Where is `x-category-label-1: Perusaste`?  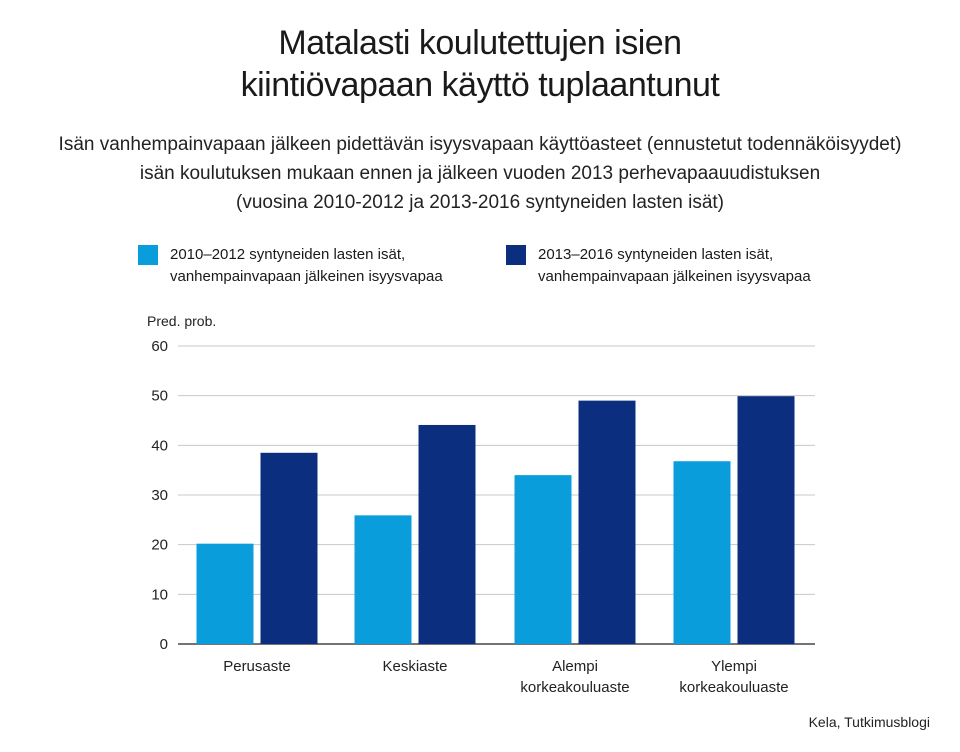
x-category-label-1: Perusaste is located at coordinates (257, 666).